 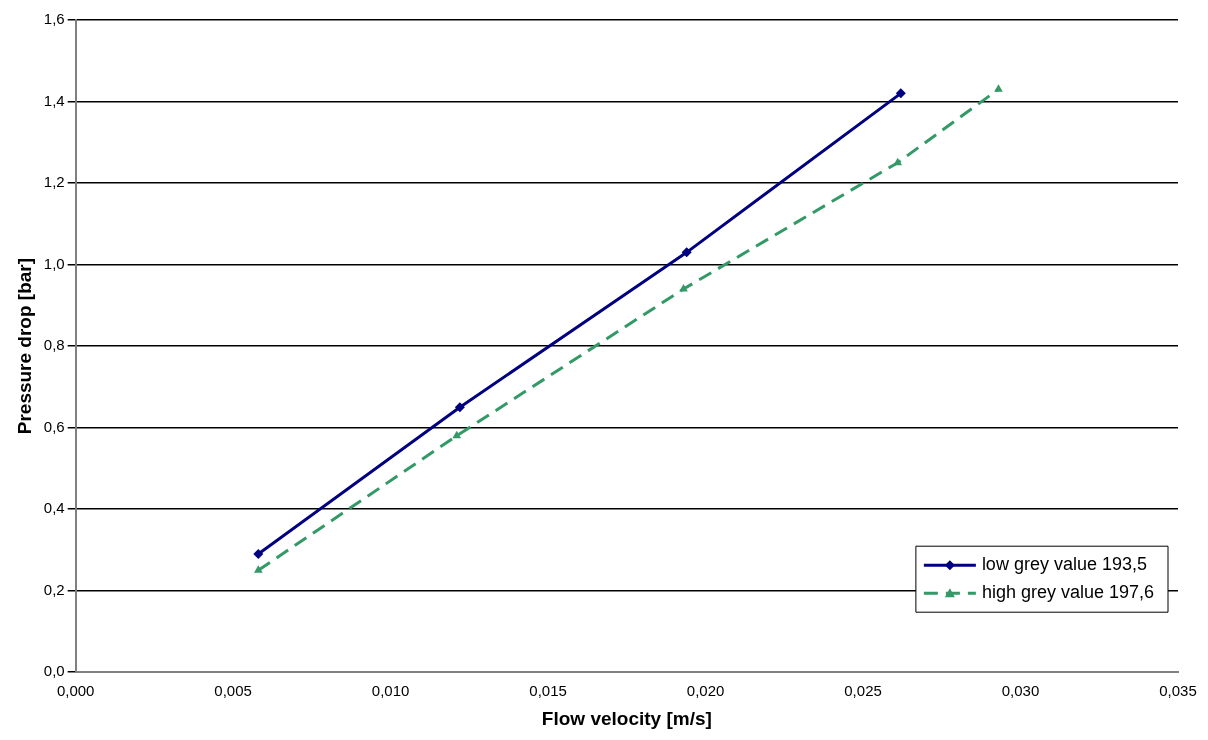 What do you see at coordinates (54, 100) in the screenshot?
I see `y-tick-label: 1,4` at bounding box center [54, 100].